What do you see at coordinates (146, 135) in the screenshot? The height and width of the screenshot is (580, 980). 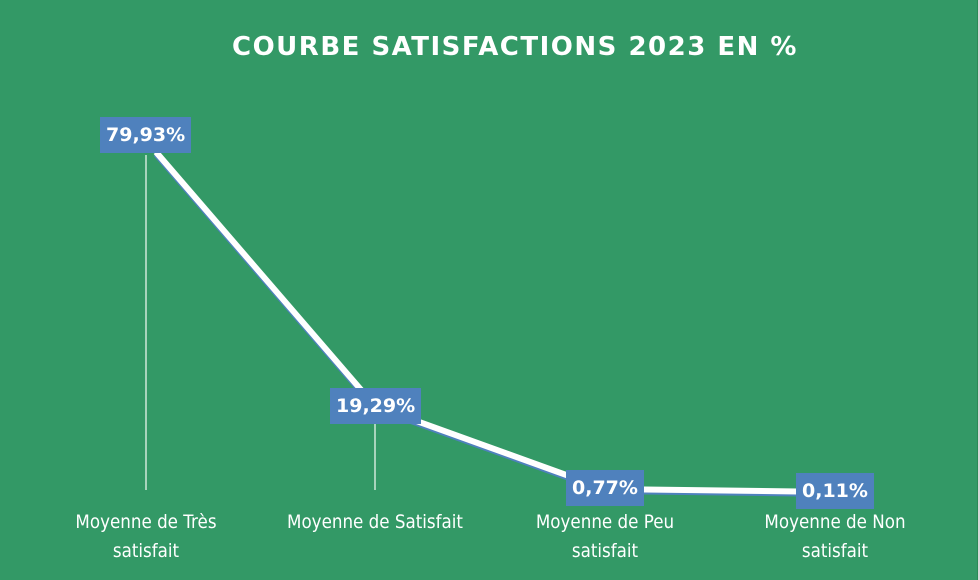 I see `data-label-1: 79,93%` at bounding box center [146, 135].